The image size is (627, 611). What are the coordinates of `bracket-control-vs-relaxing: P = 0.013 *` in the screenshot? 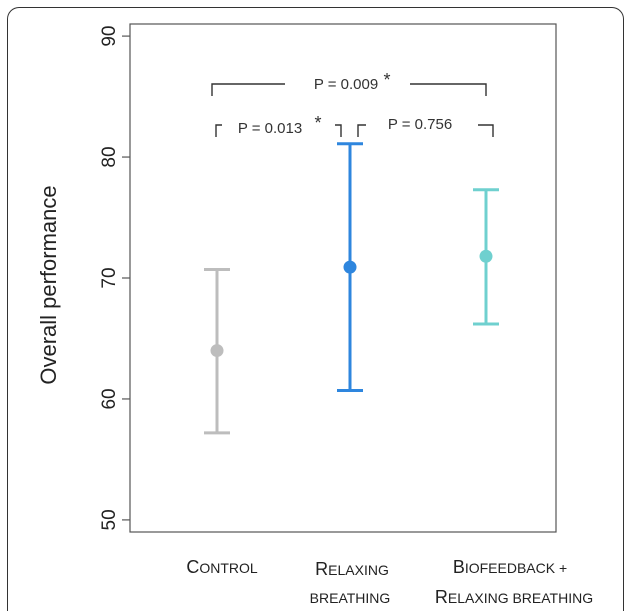 It's located at (278, 125).